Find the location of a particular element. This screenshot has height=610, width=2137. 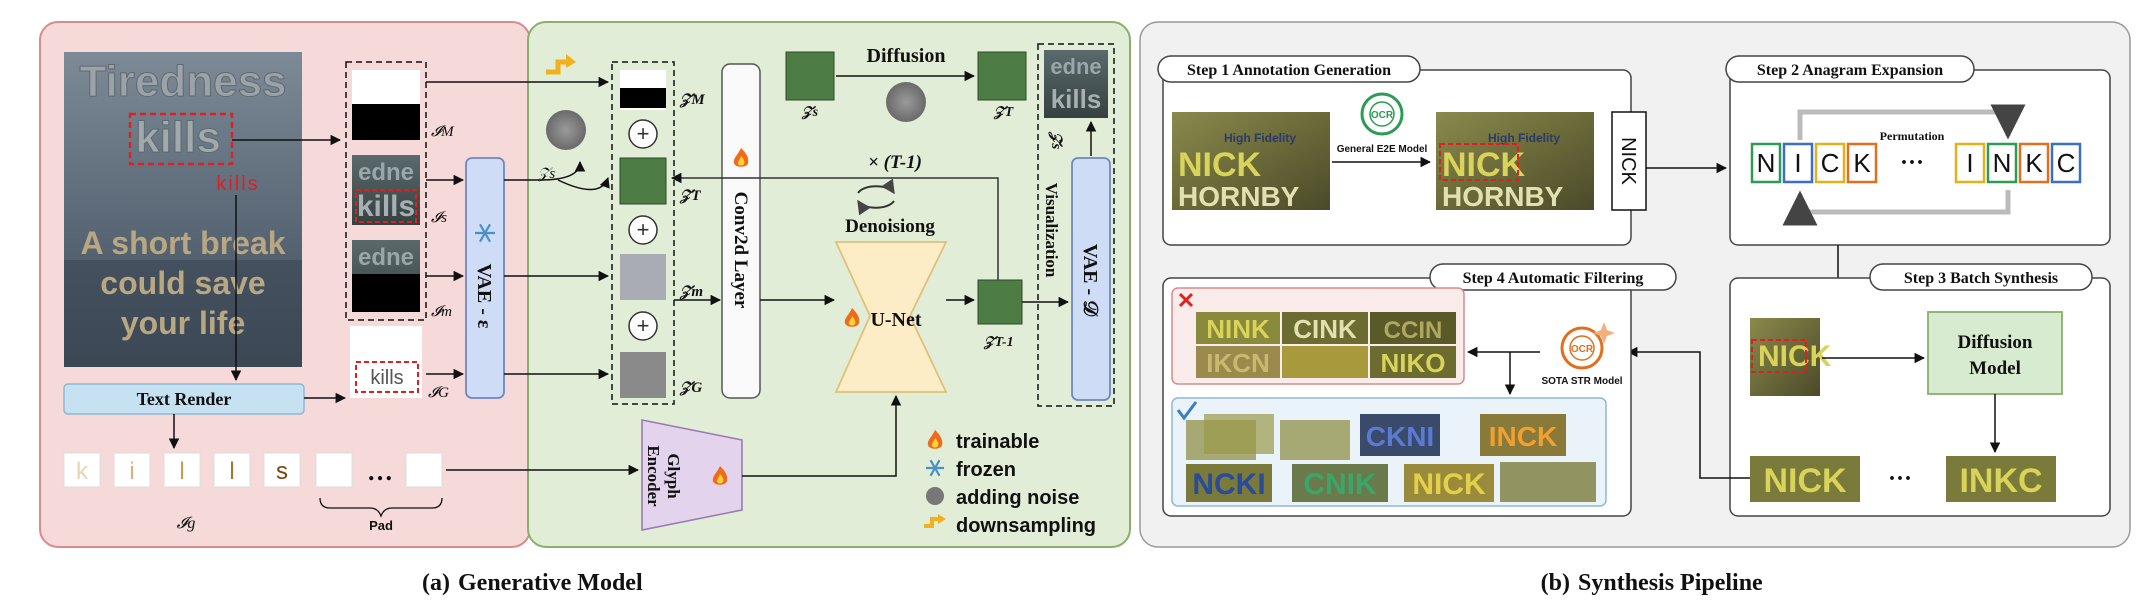

legend-flame-icon is located at coordinates (935, 439).